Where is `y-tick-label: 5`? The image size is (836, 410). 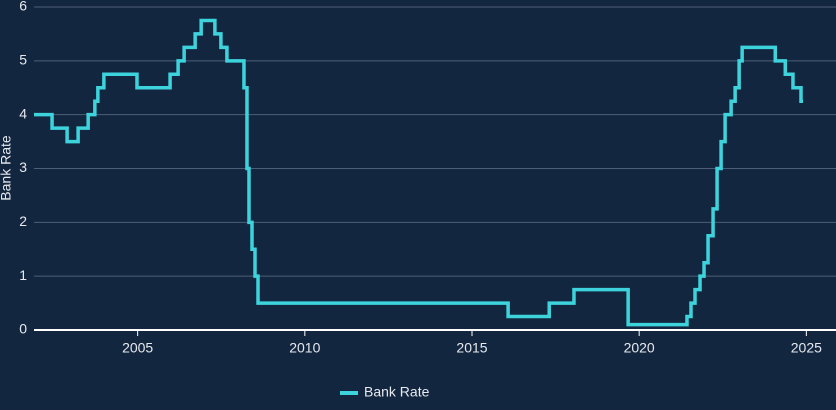 y-tick-label: 5 is located at coordinates (23, 60).